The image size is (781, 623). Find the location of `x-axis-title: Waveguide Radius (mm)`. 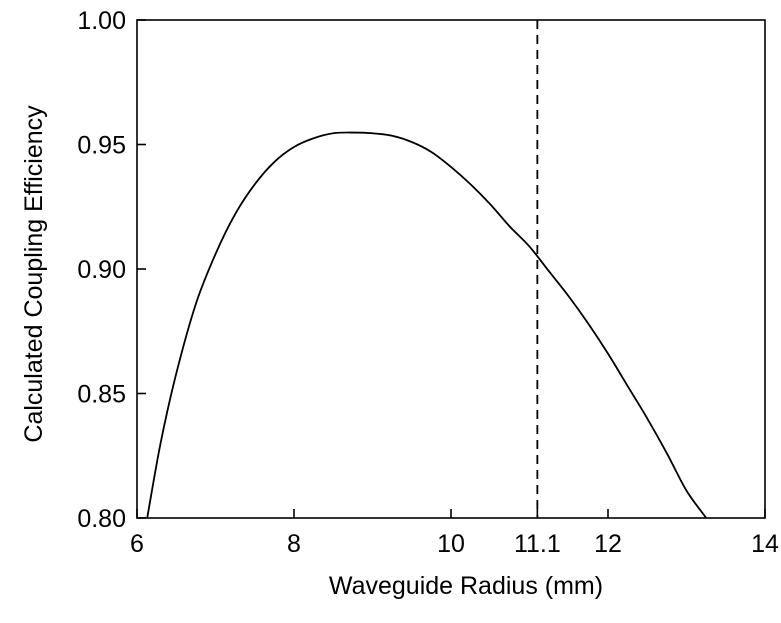

x-axis-title: Waveguide Radius (mm) is located at coordinates (466, 586).